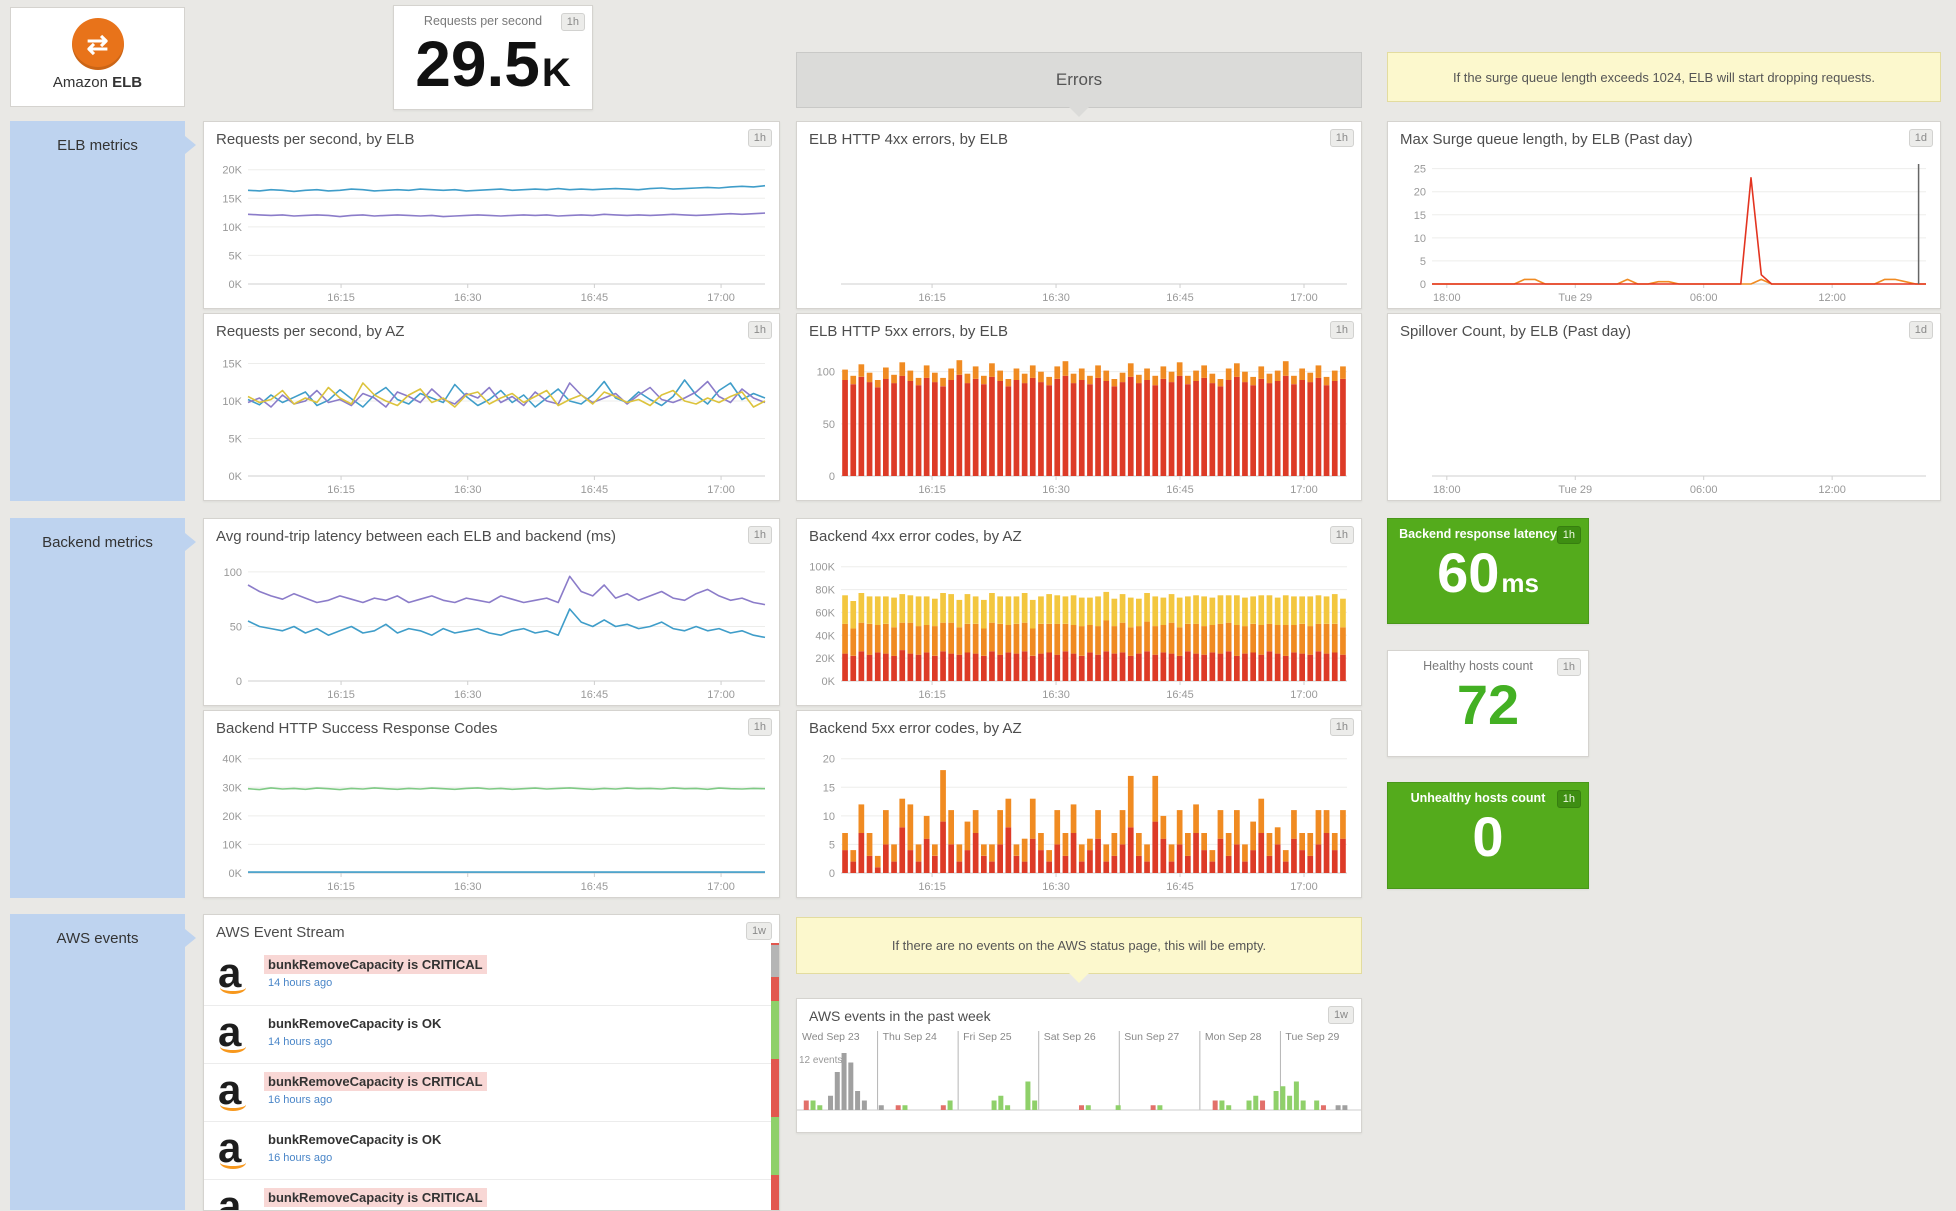  Describe the element at coordinates (491, 1034) in the screenshot. I see `list-item: a bunkRemoveCapacity is OK 14 hours ago` at that location.